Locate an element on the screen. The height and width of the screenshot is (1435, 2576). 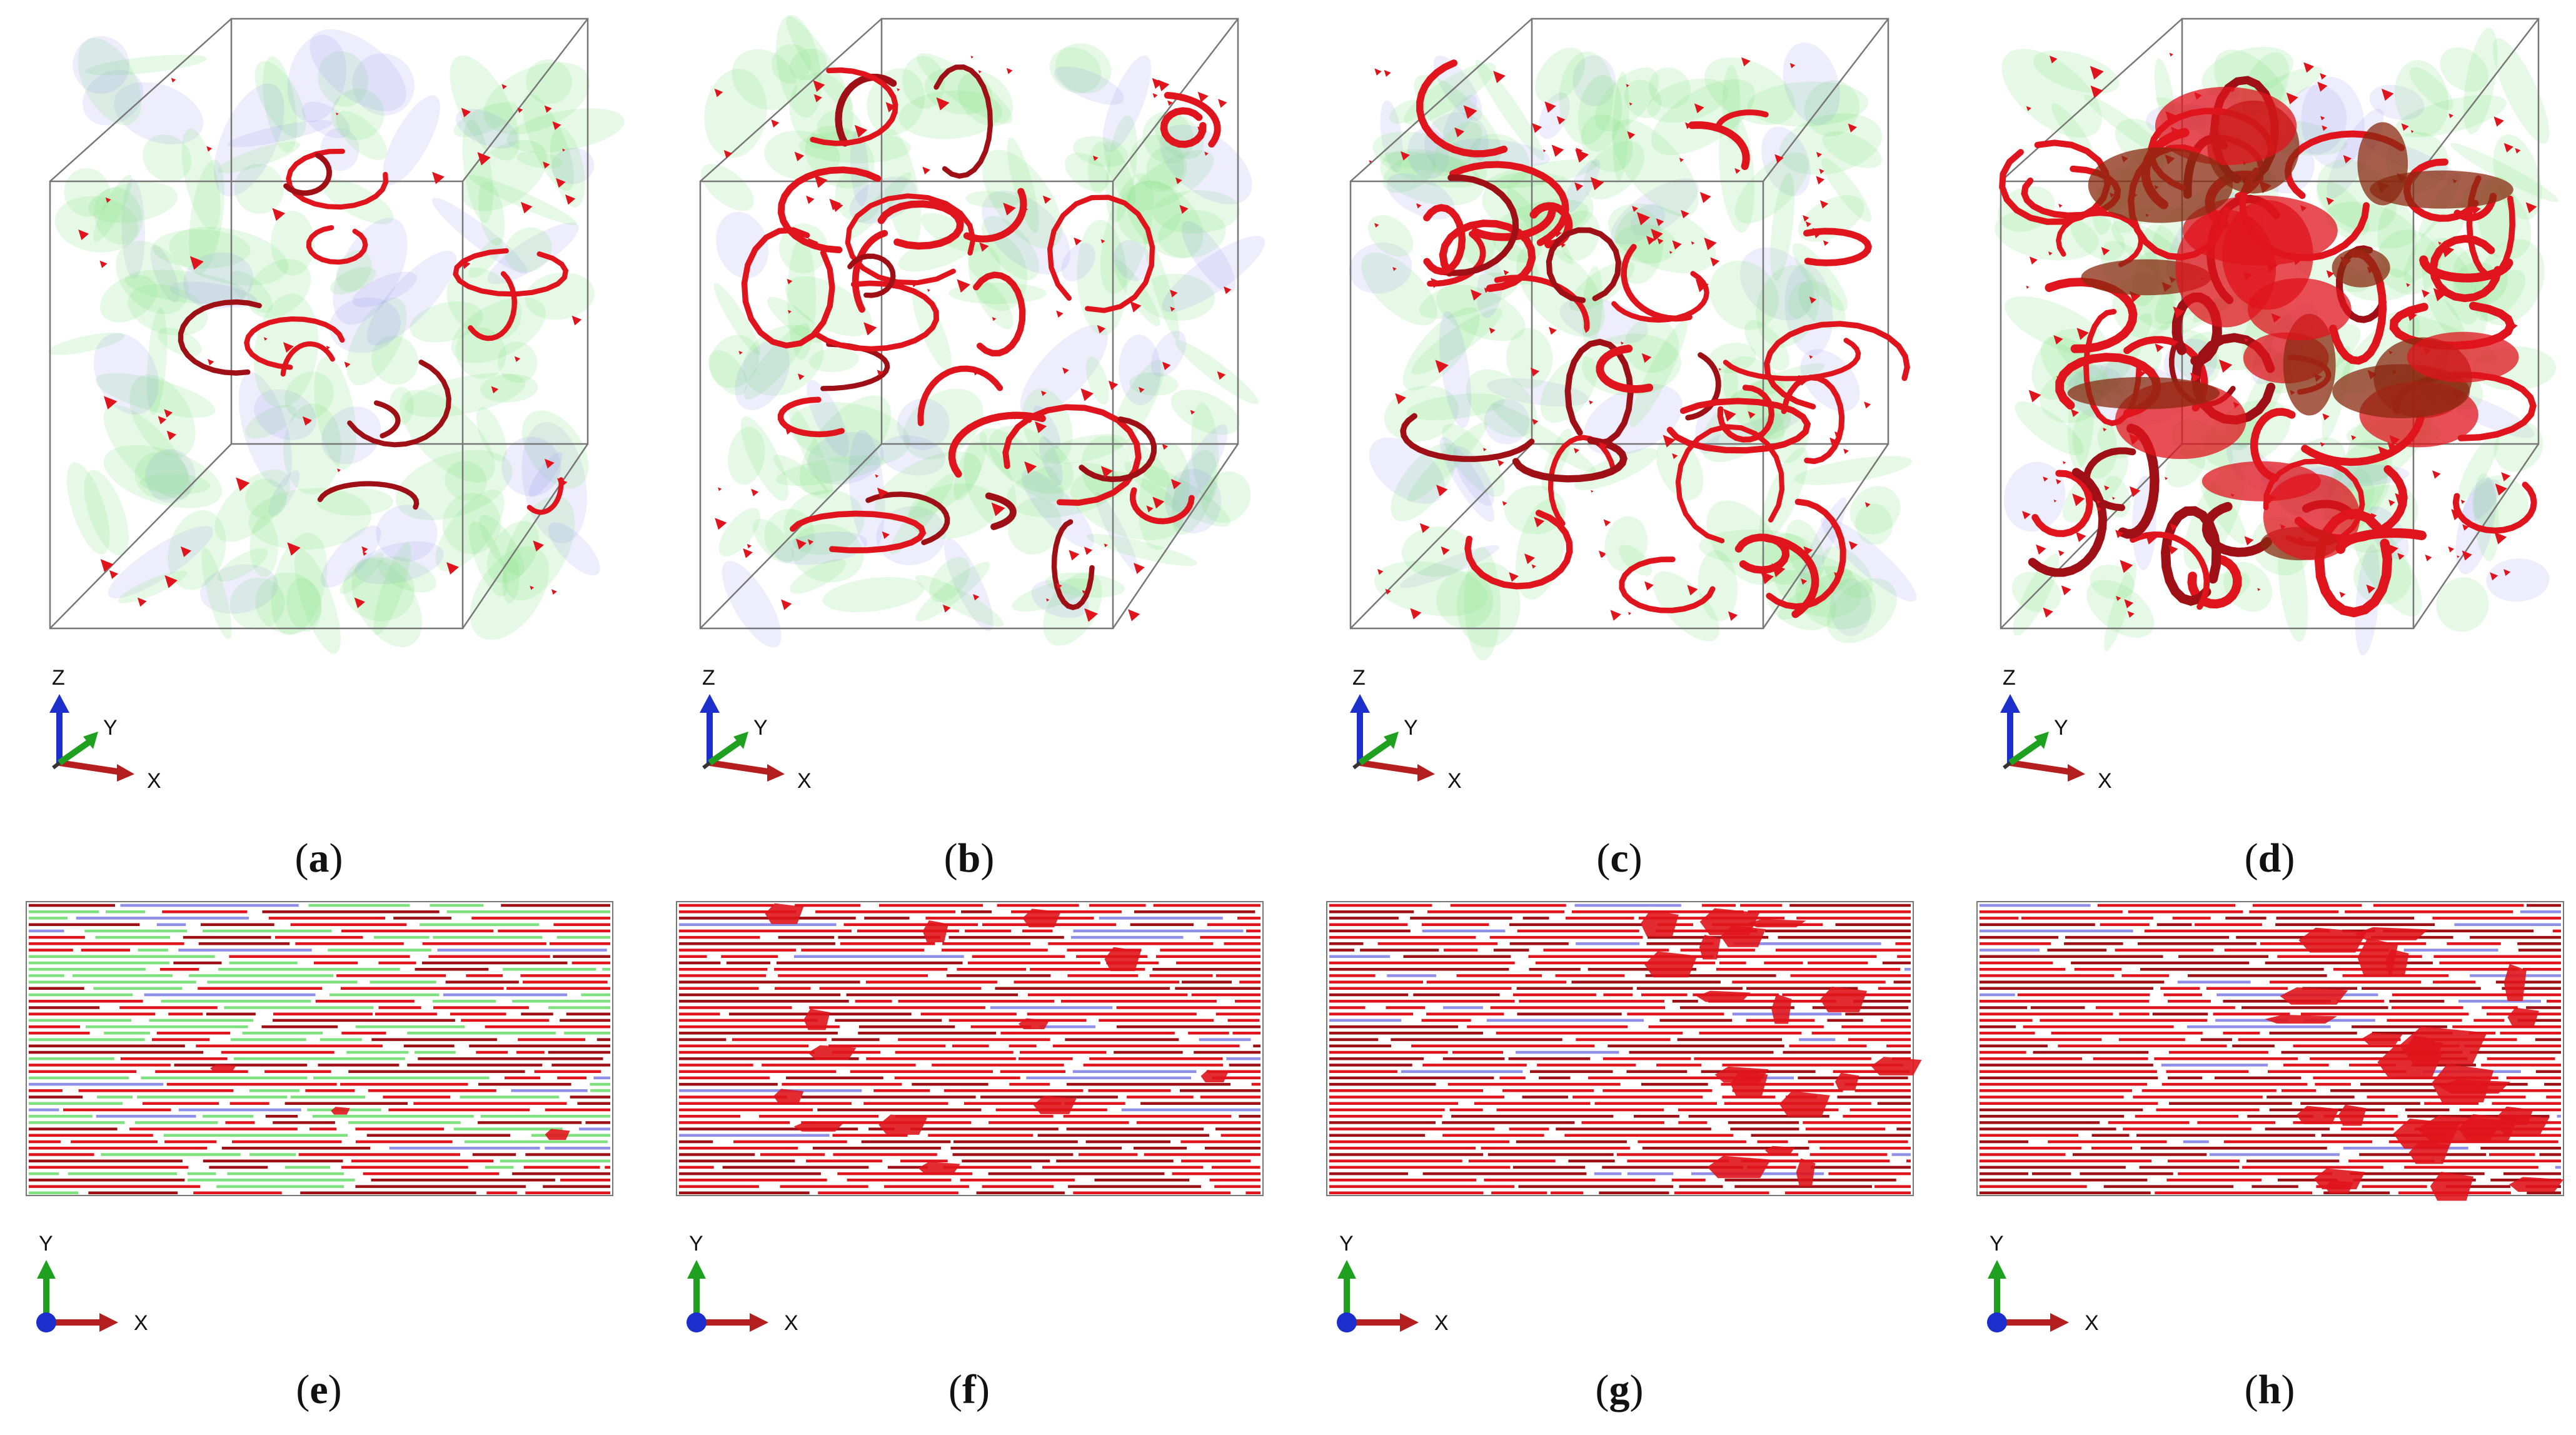
section-frame is located at coordinates (319, 1048).